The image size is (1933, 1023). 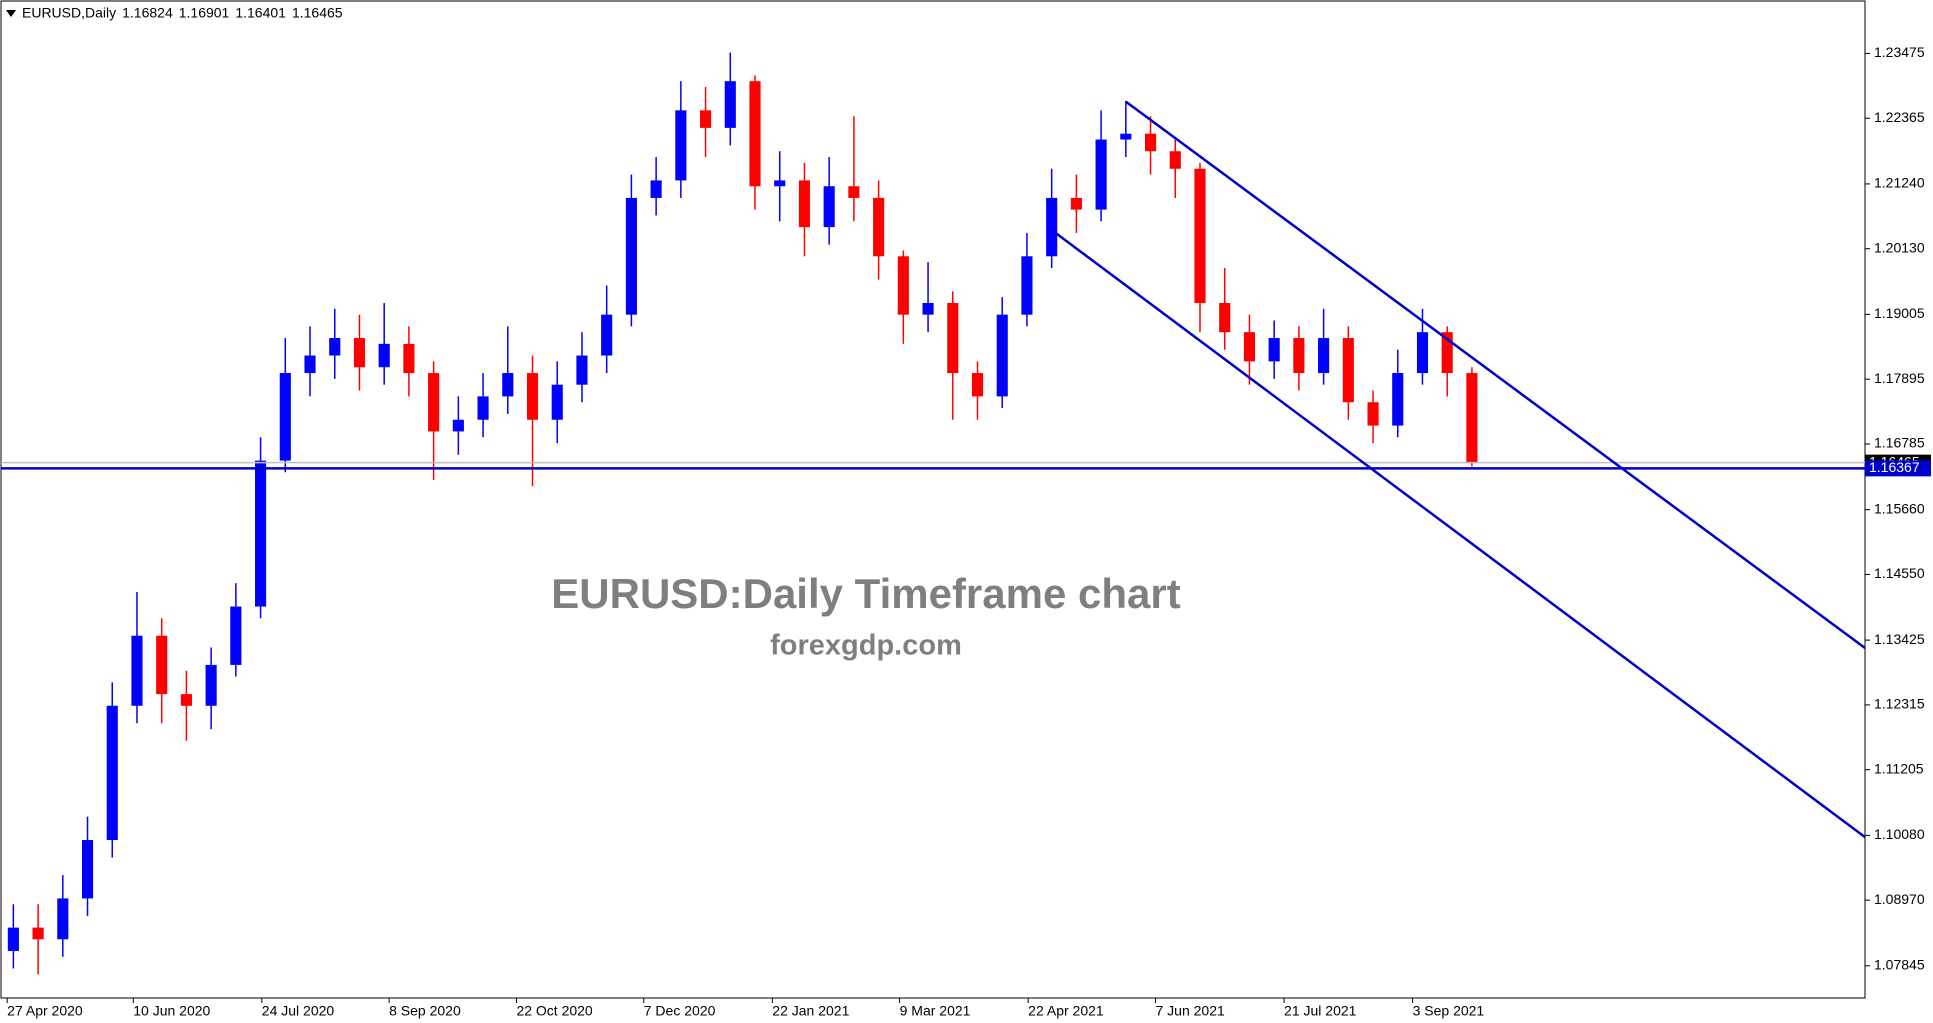 I want to click on x-tick-label: 22 Apr 2021, so click(x=1066, y=1011).